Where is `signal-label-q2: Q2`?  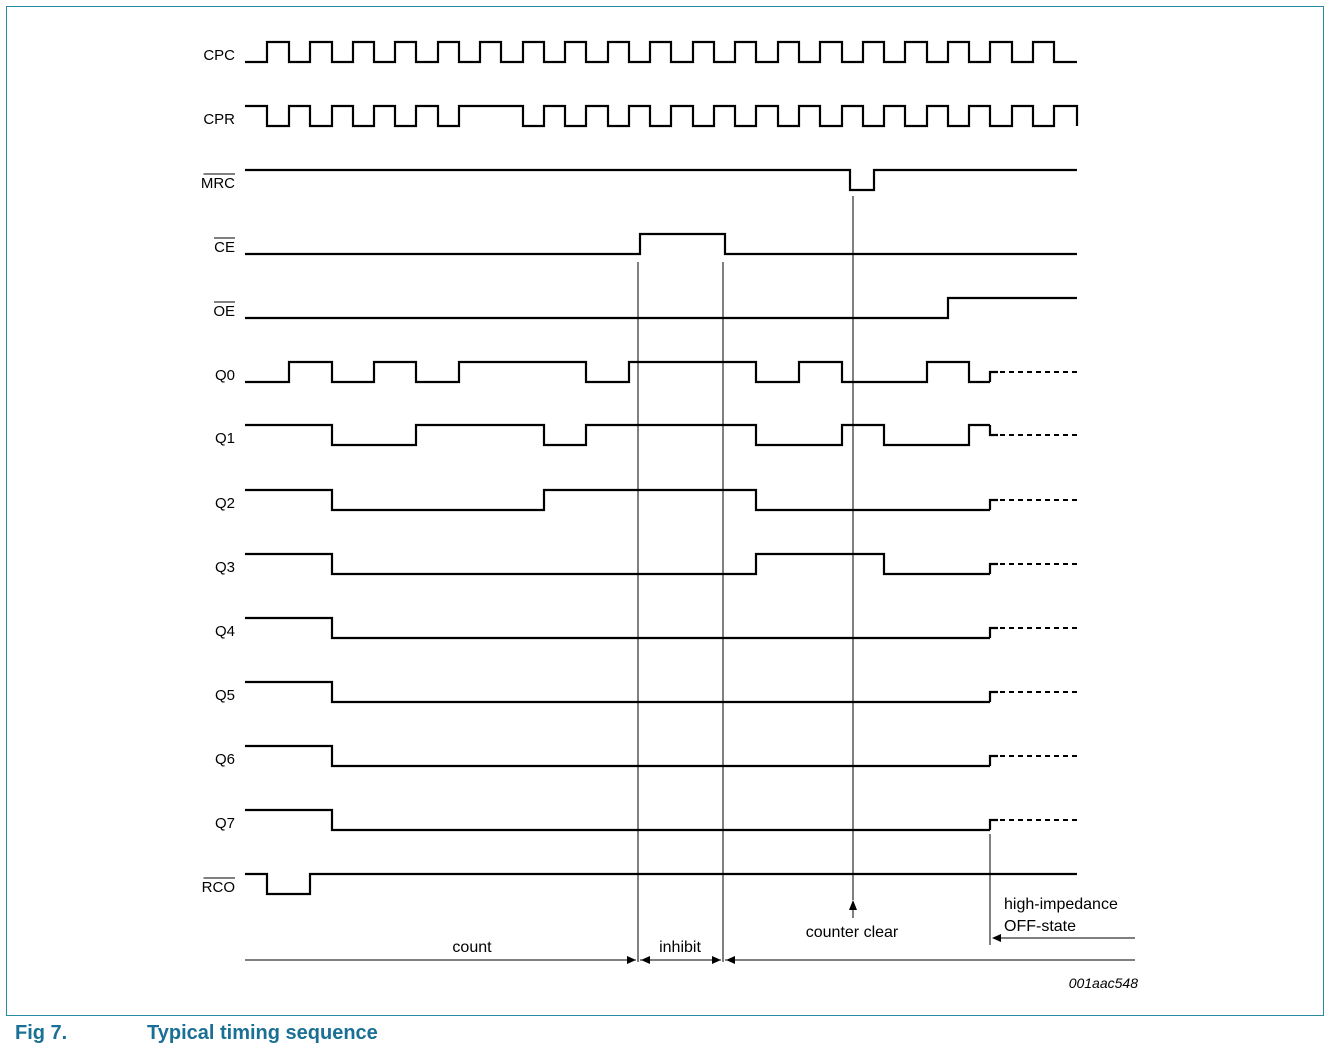 signal-label-q2: Q2 is located at coordinates (225, 503).